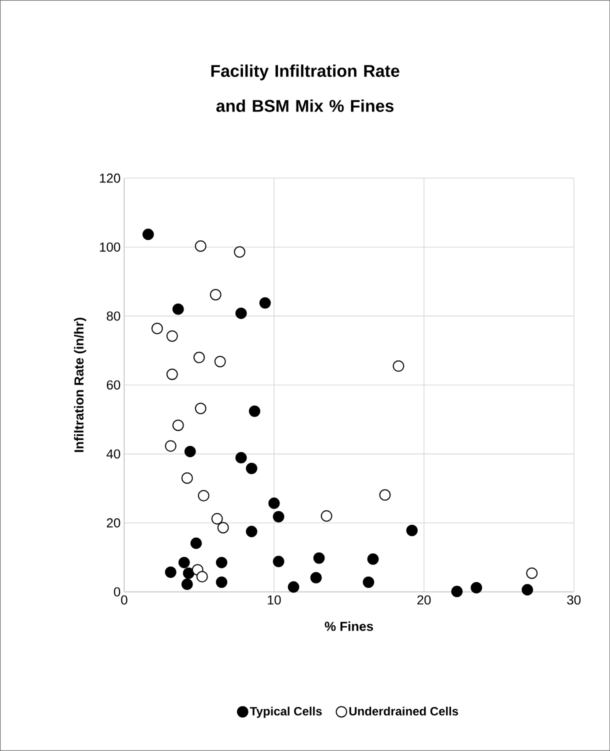  Describe the element at coordinates (80, 385) in the screenshot. I see `y-axis-title: Infiltration Rate (in/hr)` at that location.